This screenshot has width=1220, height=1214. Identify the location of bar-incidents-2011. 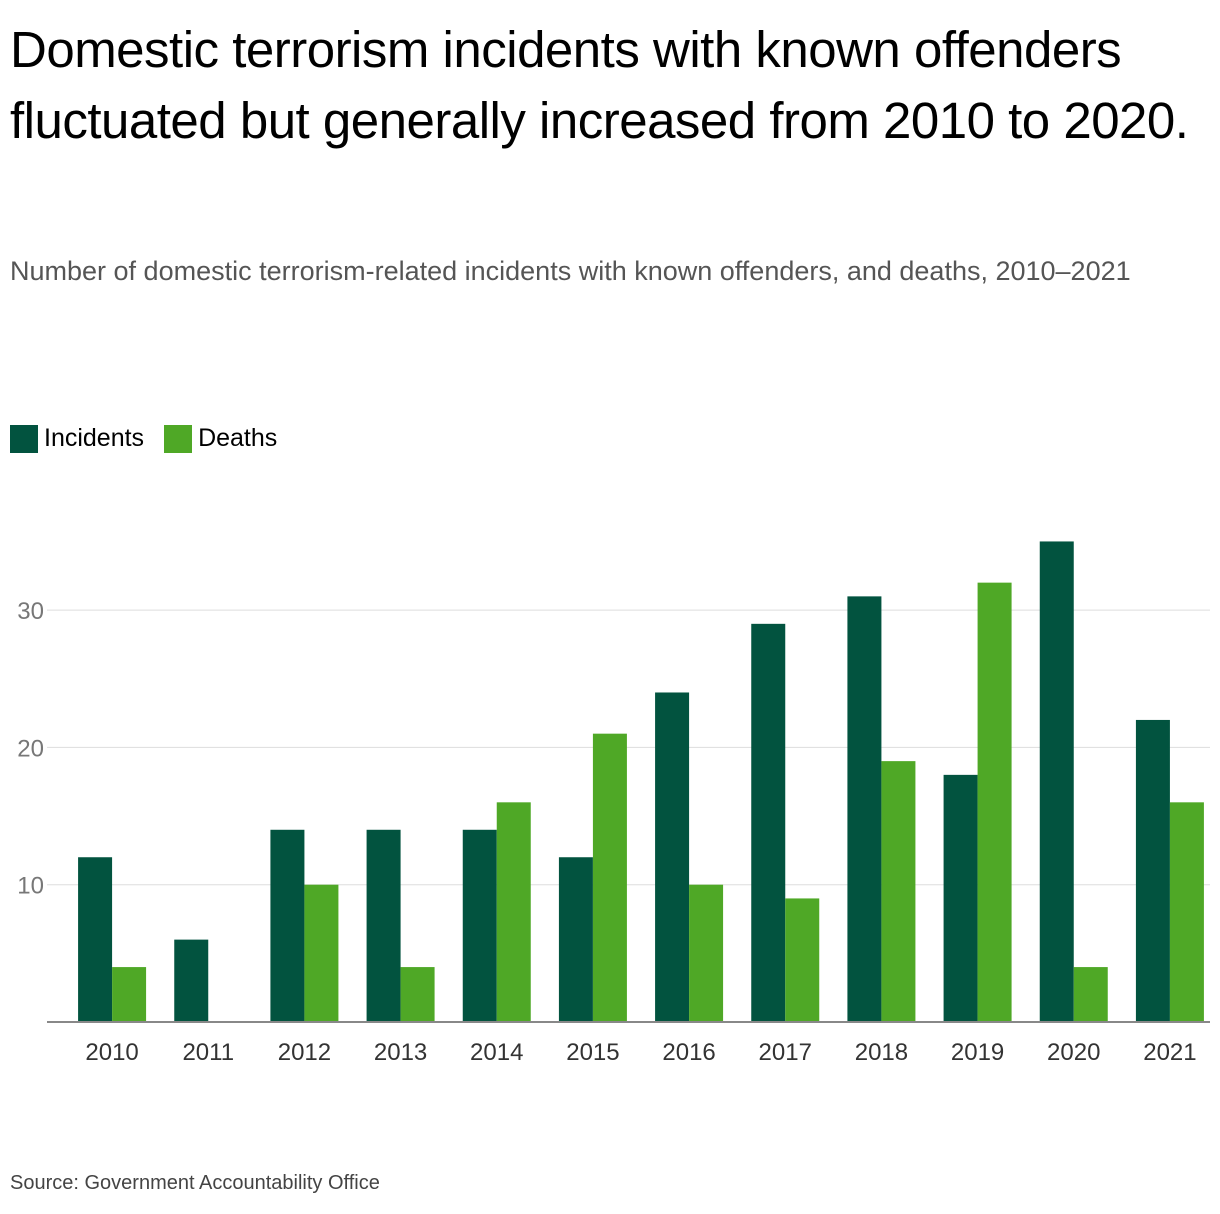
(191, 980).